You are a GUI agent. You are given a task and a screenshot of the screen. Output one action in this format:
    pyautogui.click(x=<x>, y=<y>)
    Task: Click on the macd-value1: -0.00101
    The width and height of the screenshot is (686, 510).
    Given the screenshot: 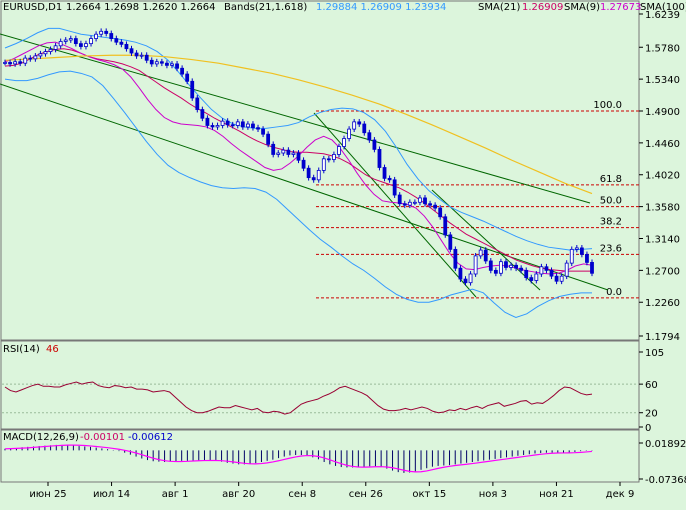 What is the action you would take?
    pyautogui.click(x=102, y=437)
    